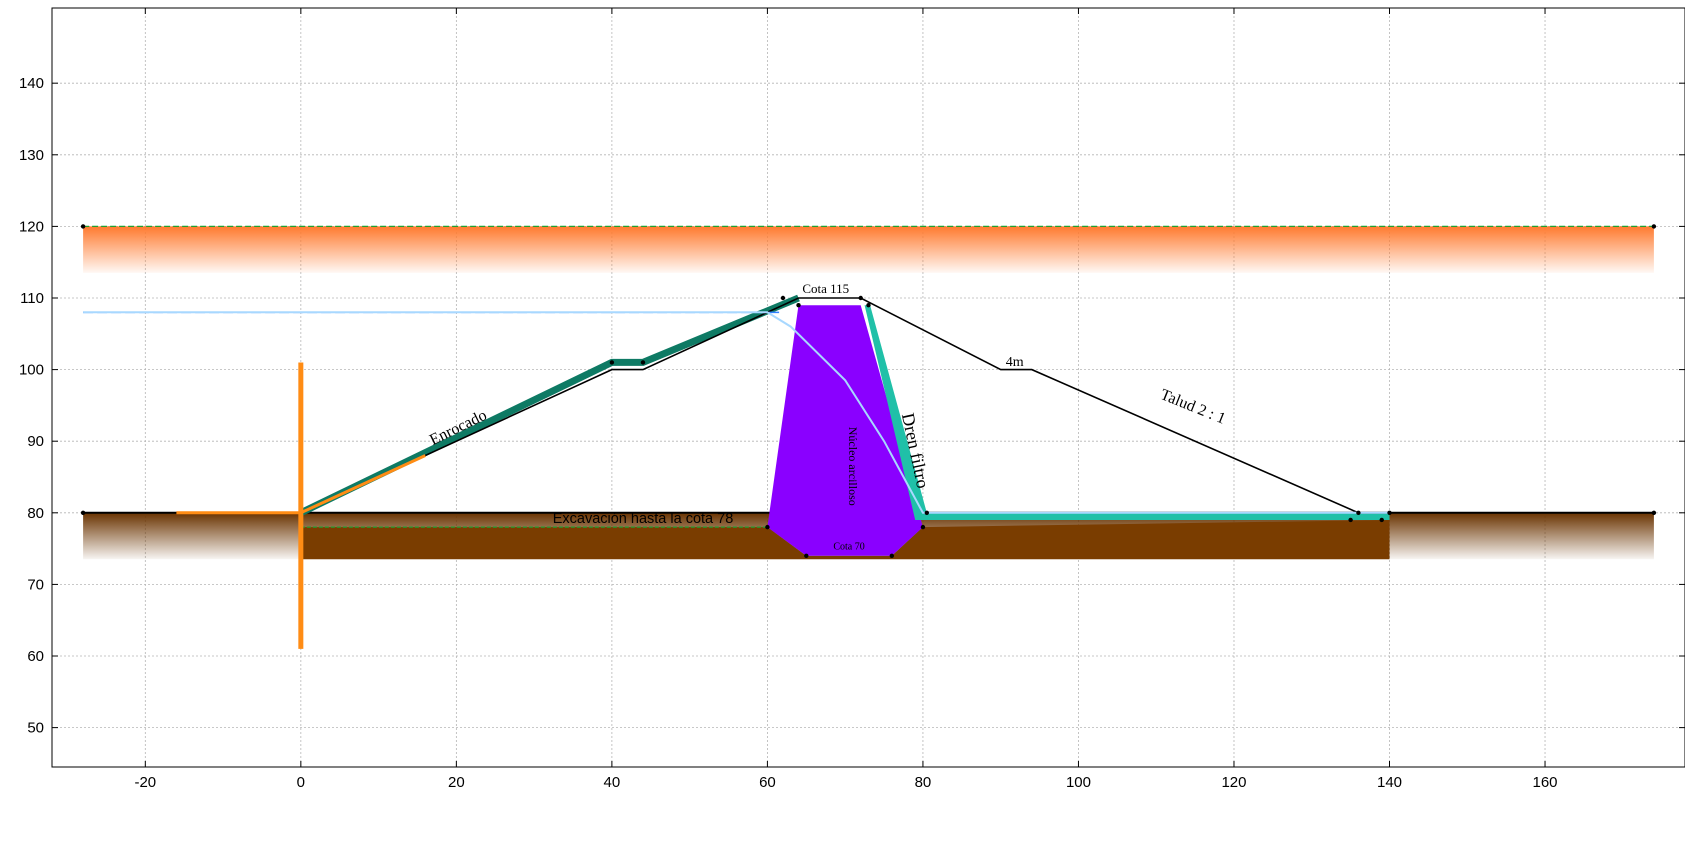 The width and height of the screenshot is (1685, 852). Describe the element at coordinates (825, 288) in the screenshot. I see `crest-label: Cota 115` at that location.